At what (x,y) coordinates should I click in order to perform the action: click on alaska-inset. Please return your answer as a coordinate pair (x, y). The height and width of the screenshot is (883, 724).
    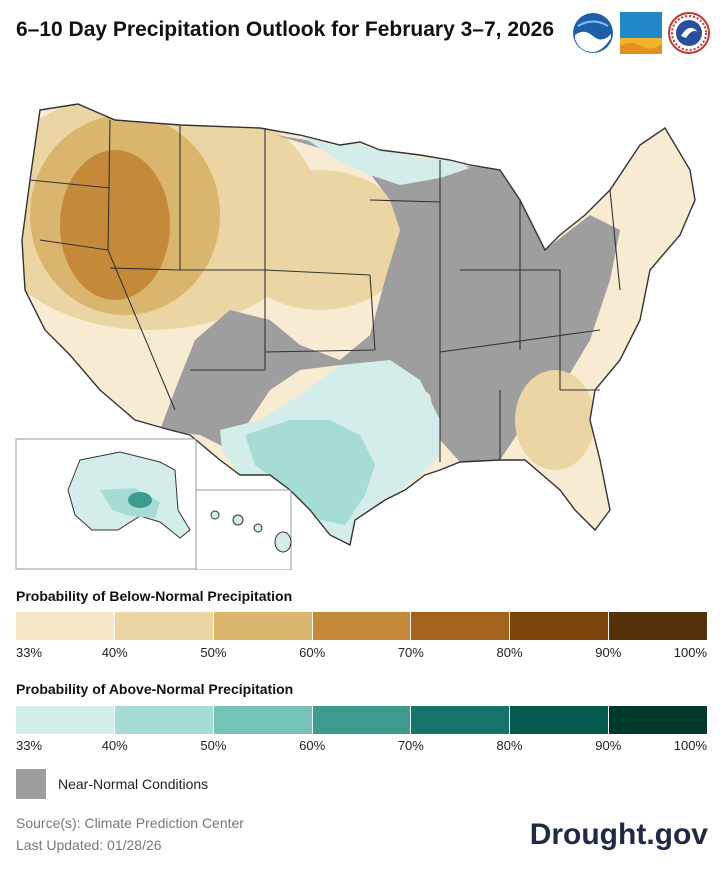
    Looking at the image, I should click on (106, 504).